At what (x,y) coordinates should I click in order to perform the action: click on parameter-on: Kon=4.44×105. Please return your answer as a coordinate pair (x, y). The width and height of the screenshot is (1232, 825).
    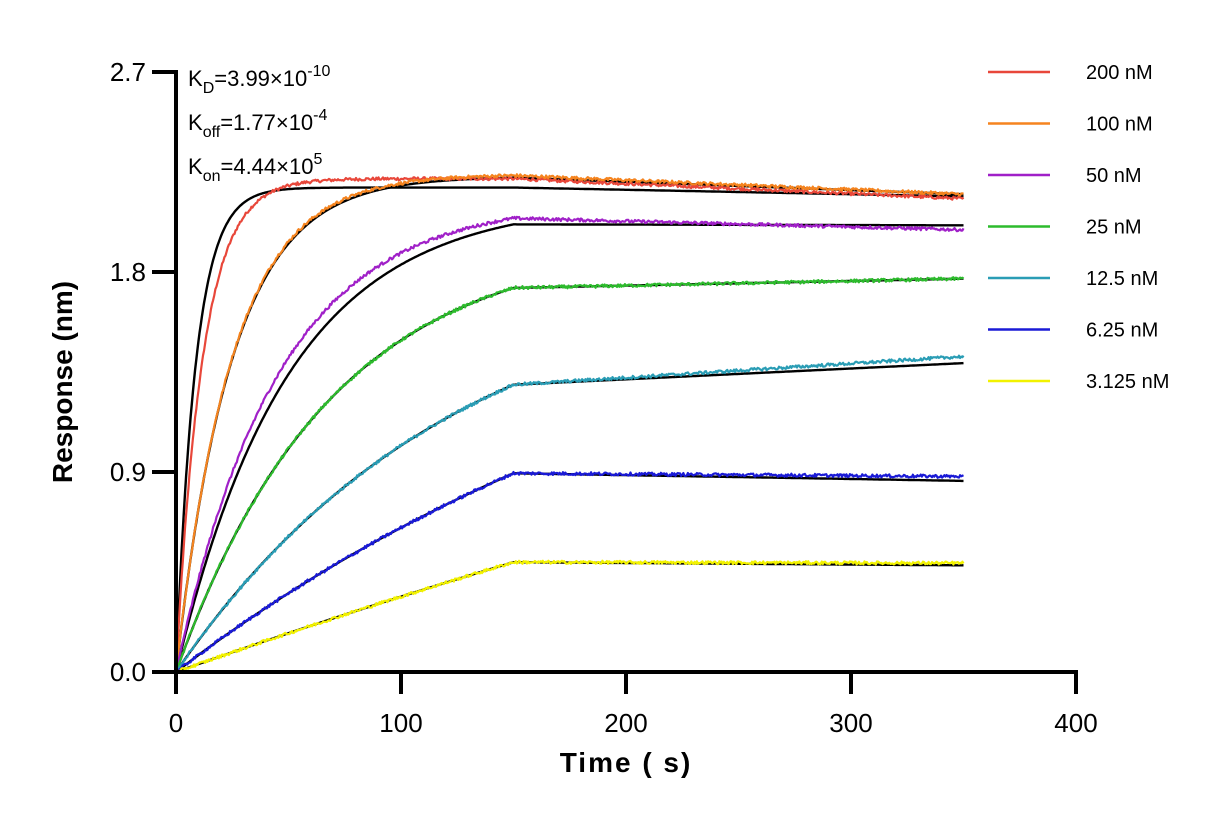
    Looking at the image, I should click on (255, 168).